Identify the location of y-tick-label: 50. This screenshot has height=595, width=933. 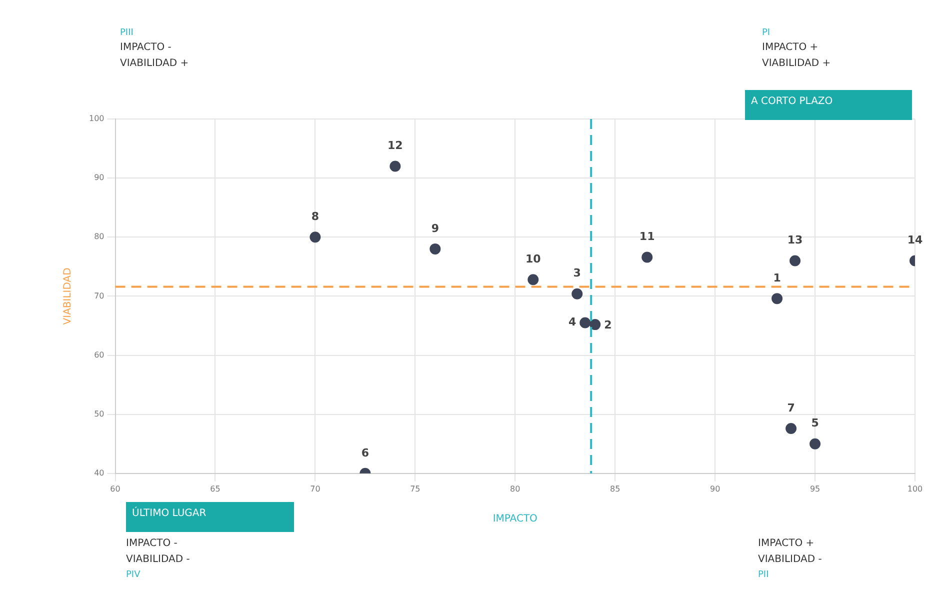
(99, 413).